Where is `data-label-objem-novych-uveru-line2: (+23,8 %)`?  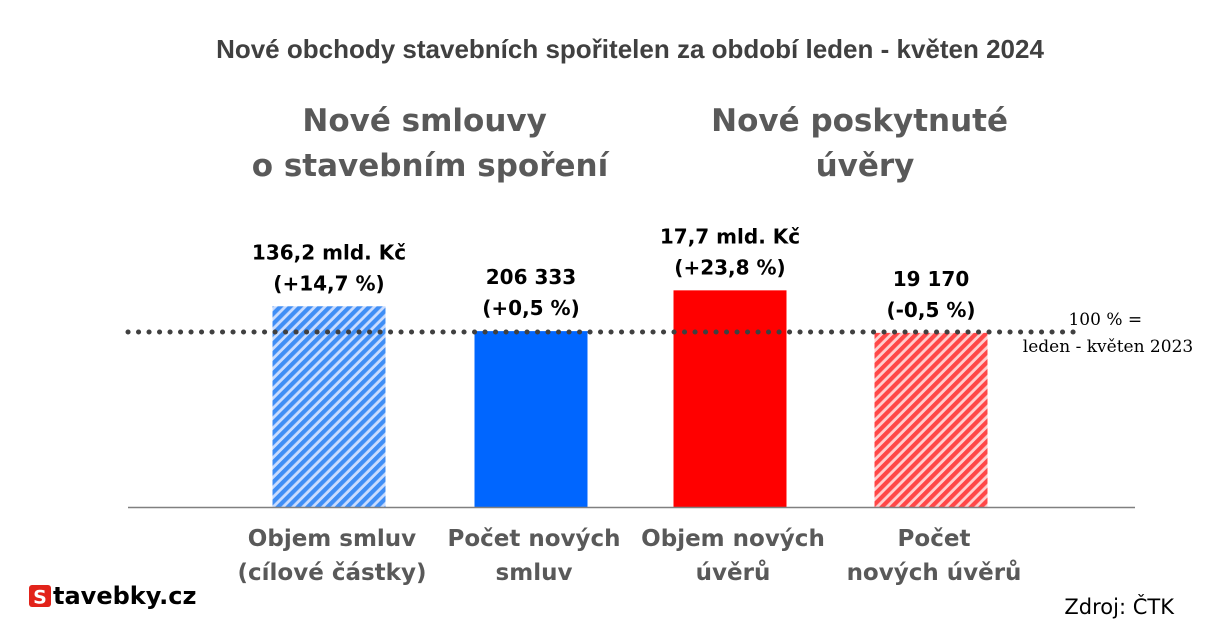 data-label-objem-novych-uveru-line2: (+23,8 %) is located at coordinates (729, 267).